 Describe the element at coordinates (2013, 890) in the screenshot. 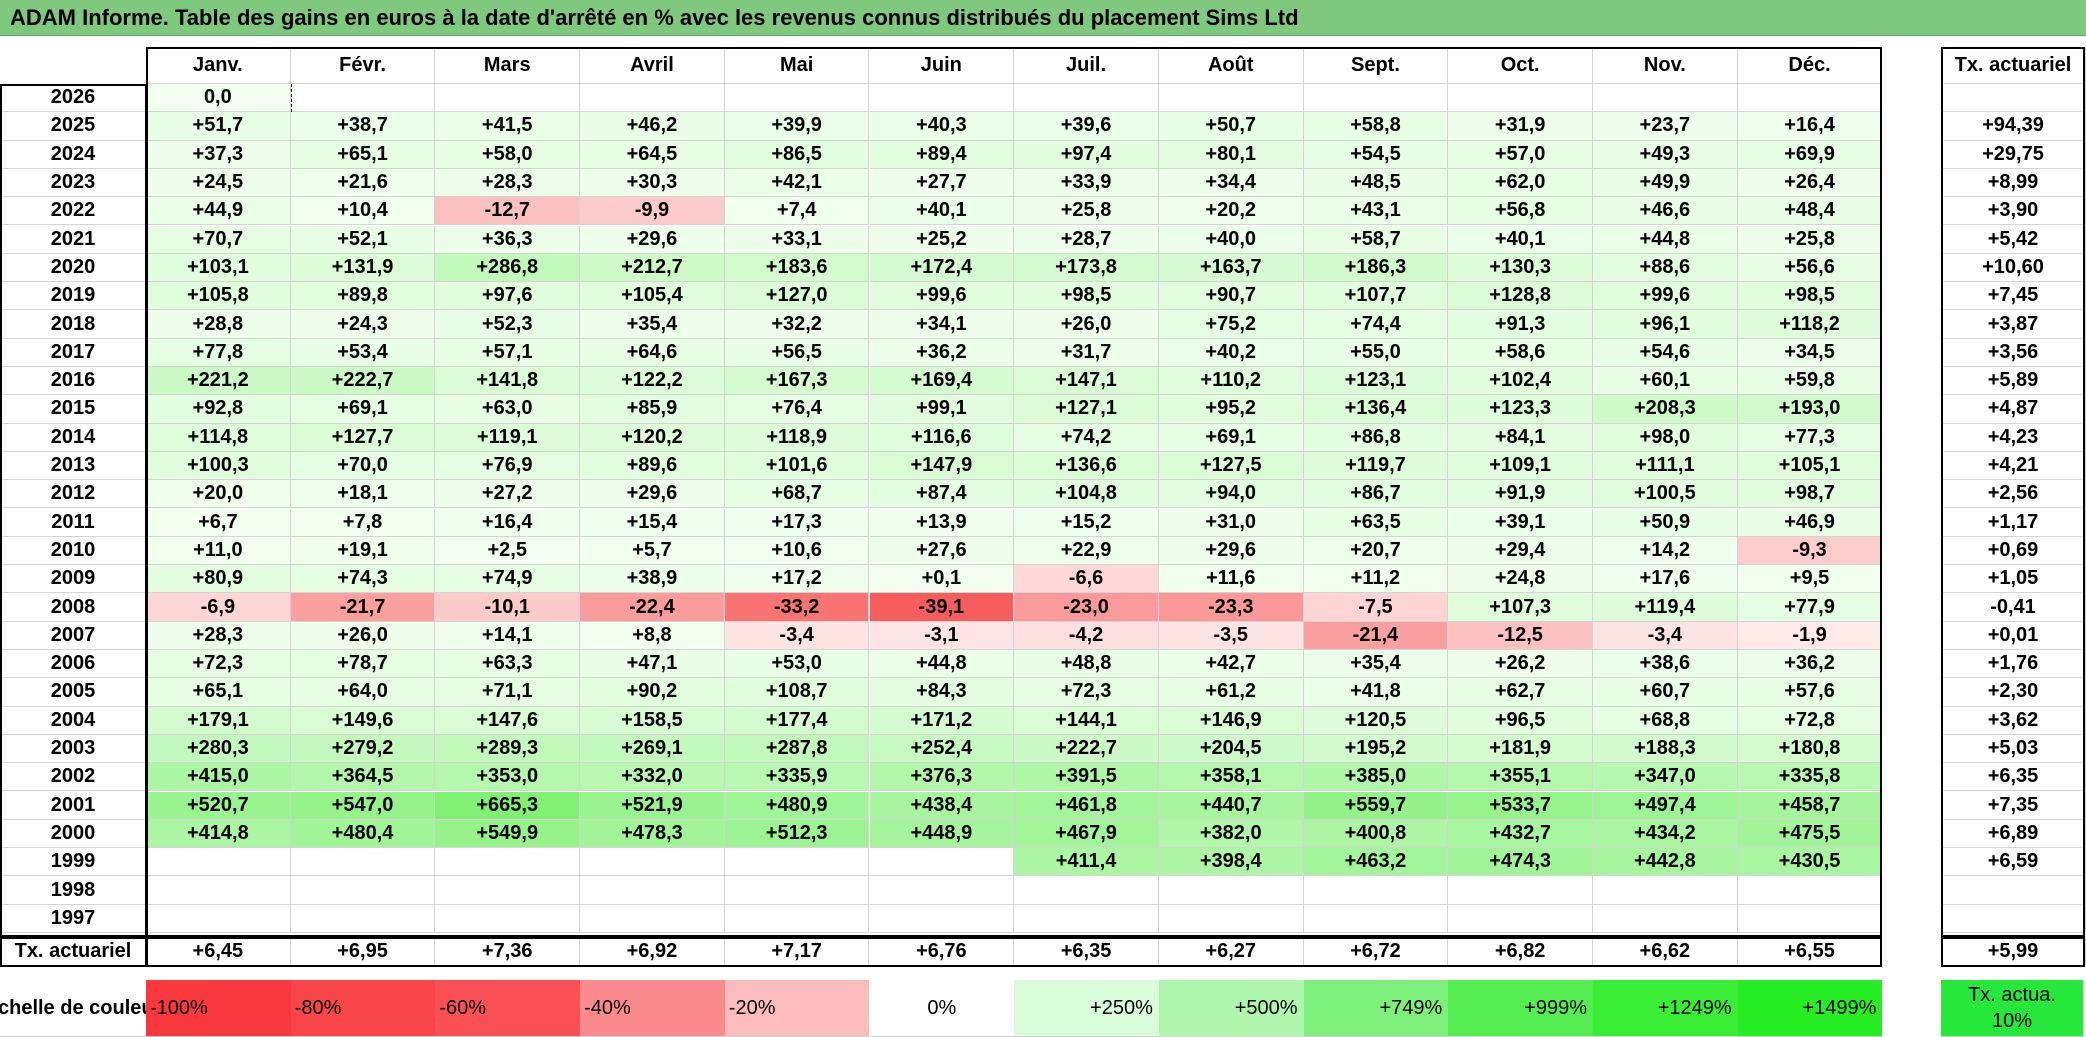

I see `rate-cell` at that location.